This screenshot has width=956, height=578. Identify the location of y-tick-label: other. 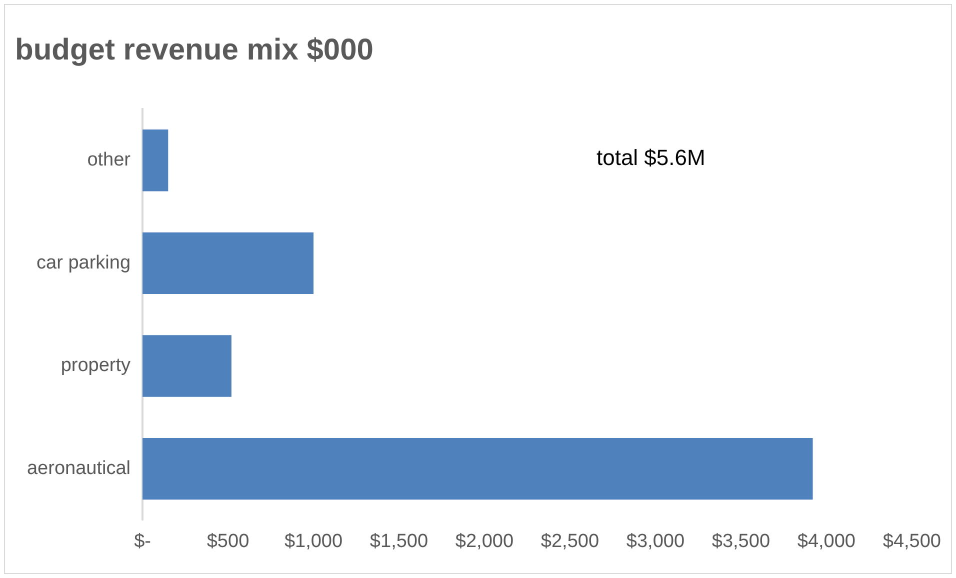
(109, 160).